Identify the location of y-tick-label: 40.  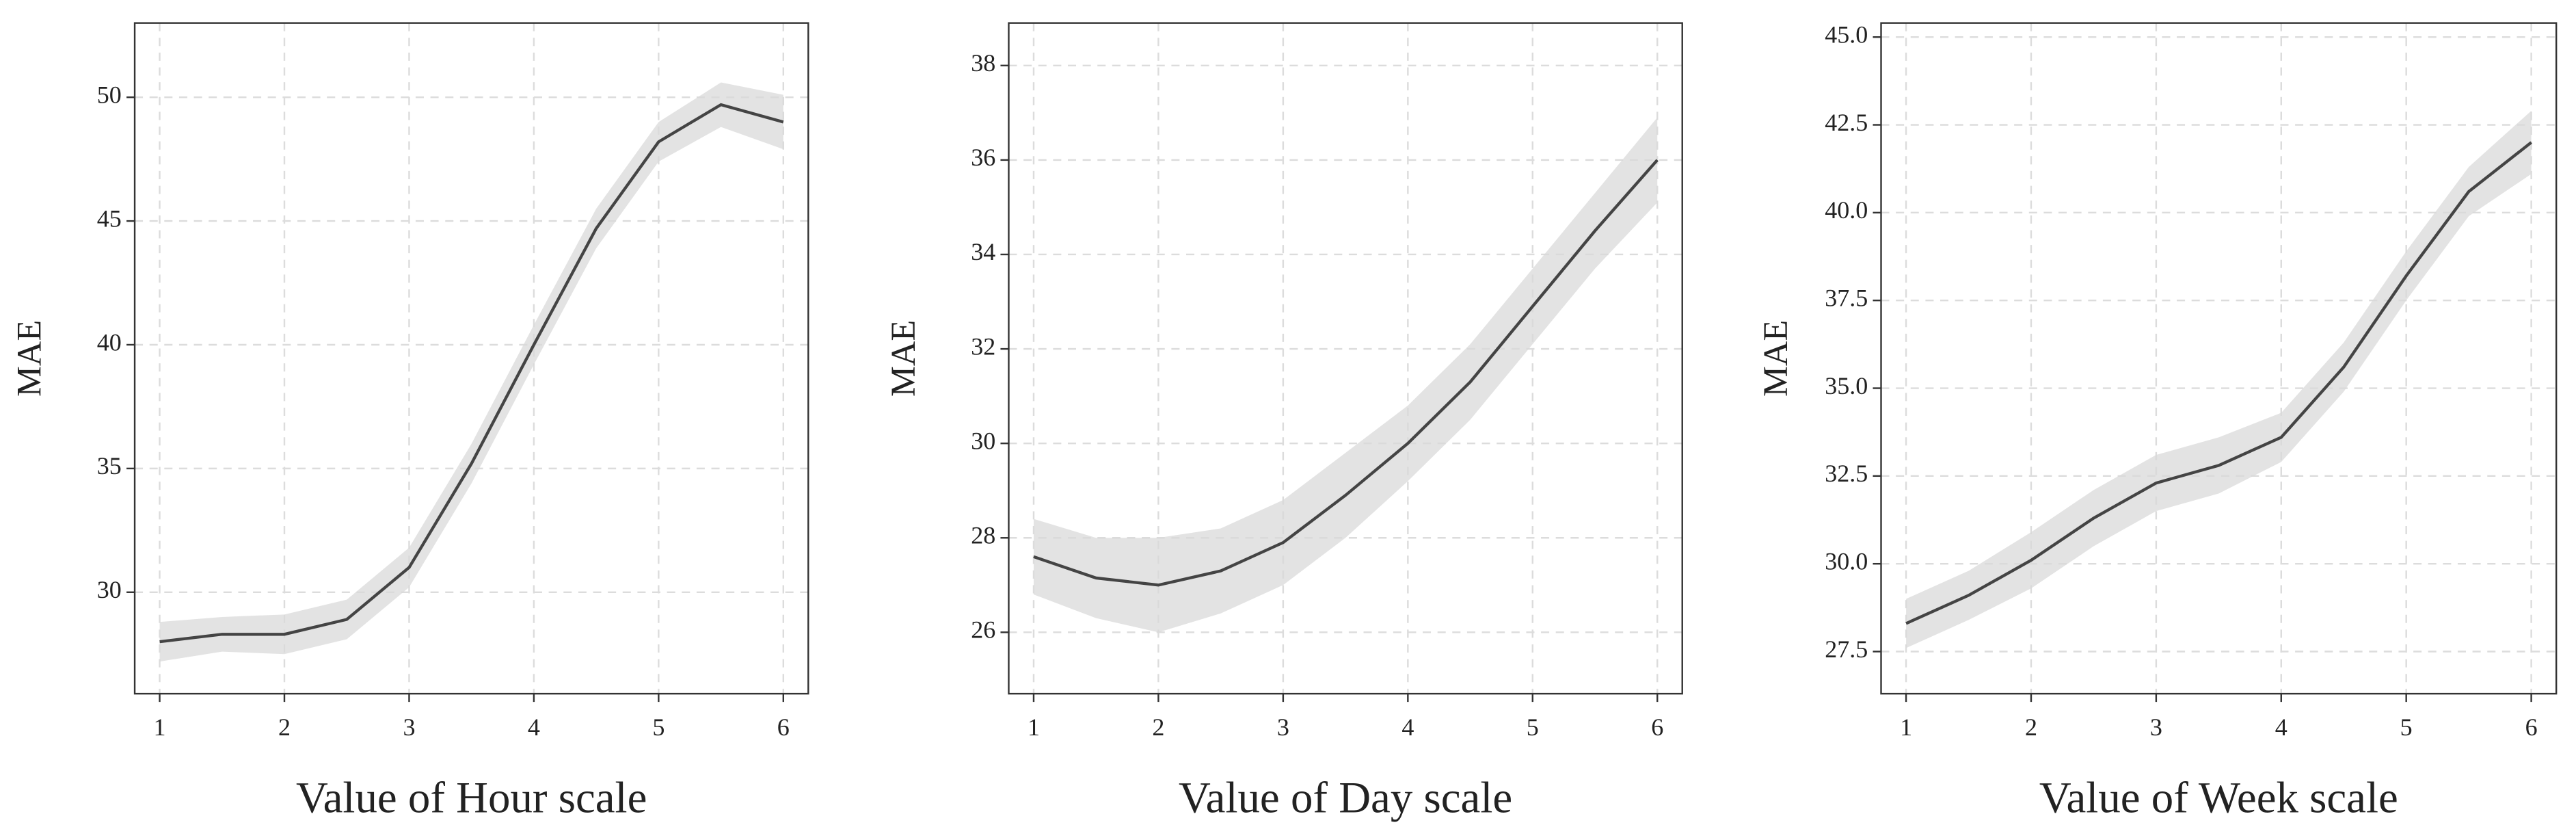
(109, 342).